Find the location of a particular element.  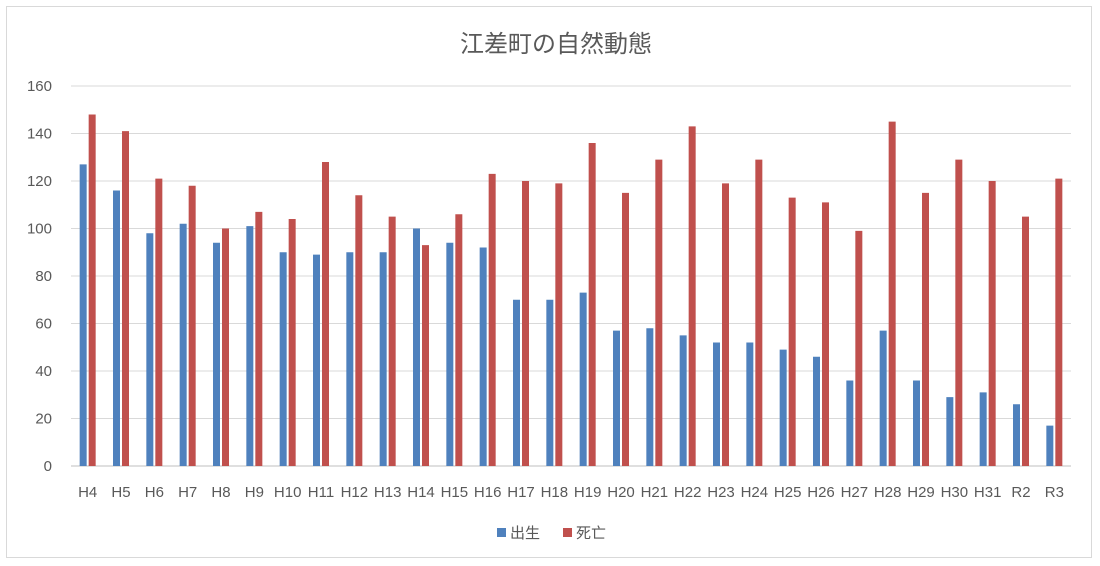

x-tick-label: H14 is located at coordinates (421, 492).